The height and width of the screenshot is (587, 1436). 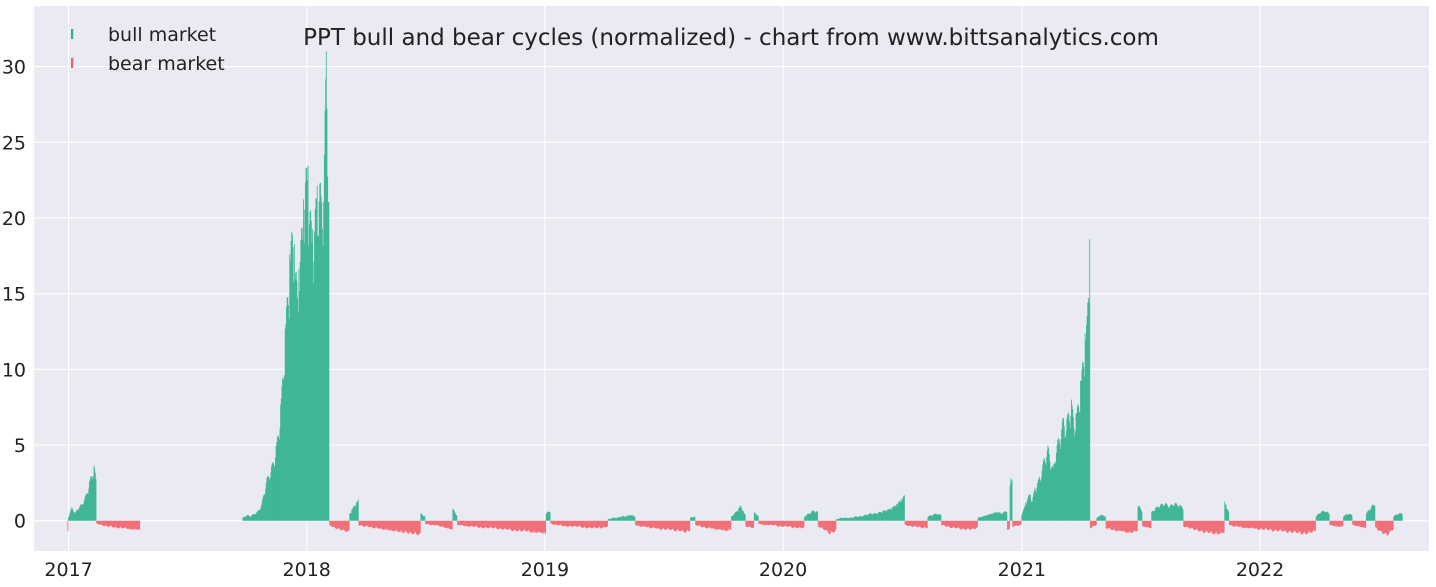 What do you see at coordinates (14, 68) in the screenshot?
I see `y-tick-label: 30` at bounding box center [14, 68].